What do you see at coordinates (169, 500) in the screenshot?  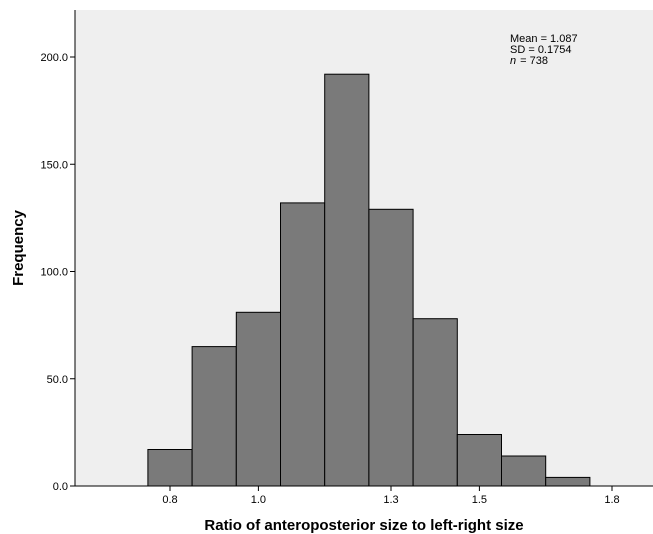 I see `x-tick-label-0: 0.8` at bounding box center [169, 500].